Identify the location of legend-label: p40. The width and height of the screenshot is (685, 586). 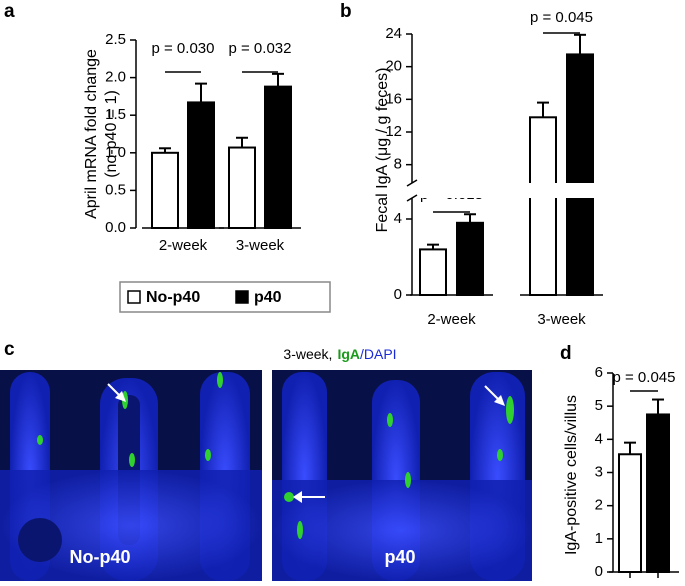
(268, 297).